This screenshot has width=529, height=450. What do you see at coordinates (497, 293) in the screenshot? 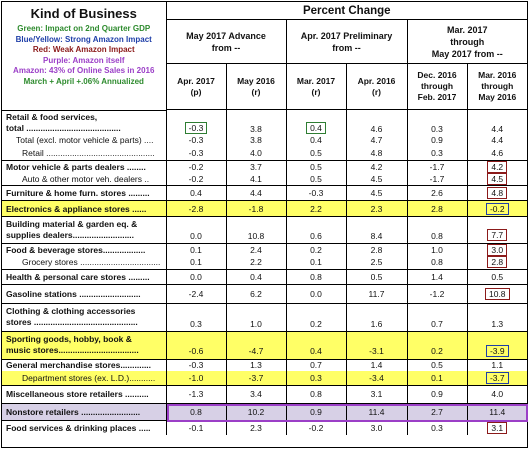
I see `weak-amazon-box: 10.8` at bounding box center [497, 293].